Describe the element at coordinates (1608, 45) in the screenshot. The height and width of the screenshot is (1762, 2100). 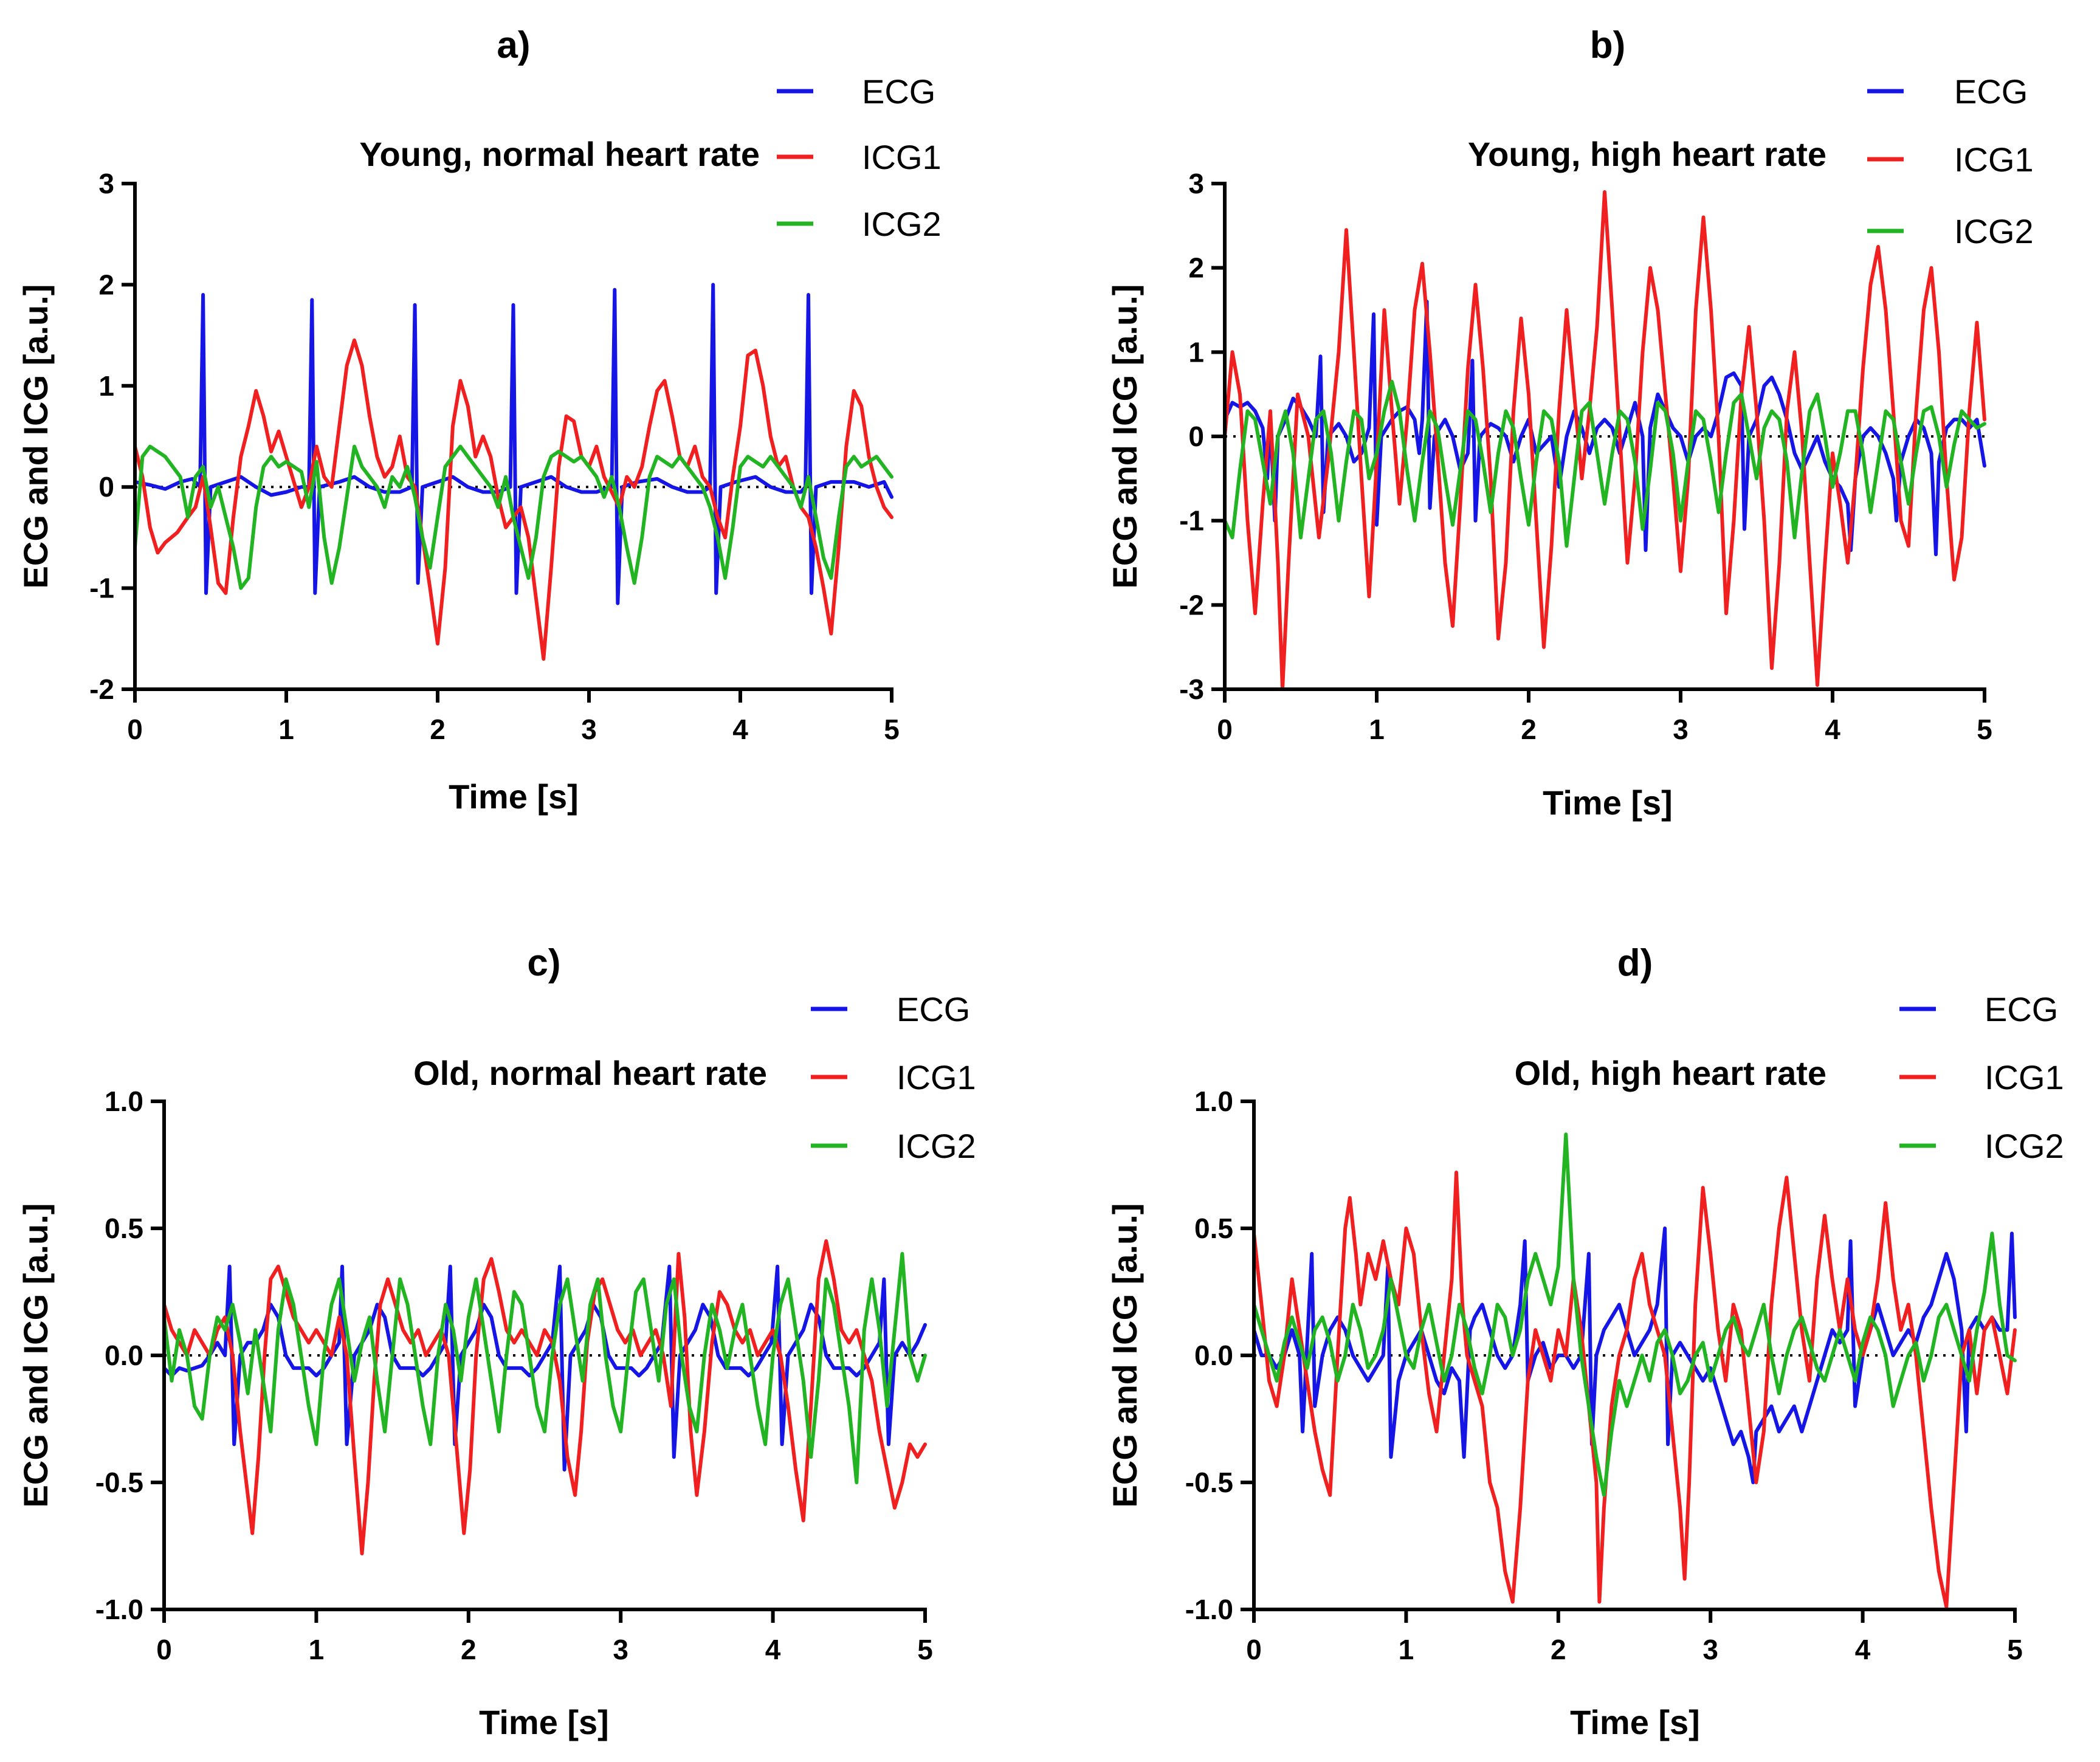
I see `panel-label: b)` at that location.